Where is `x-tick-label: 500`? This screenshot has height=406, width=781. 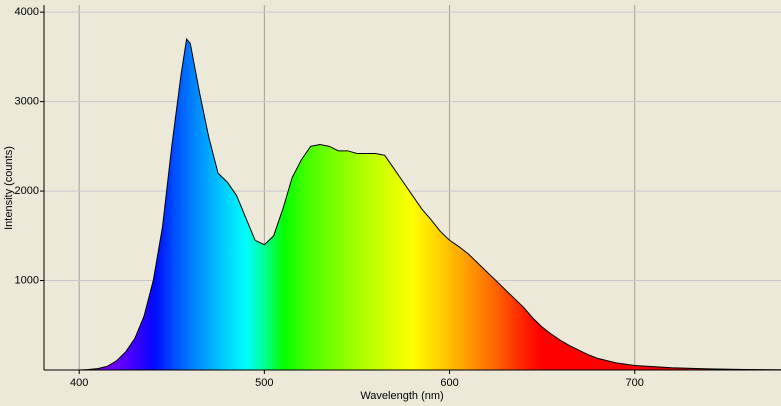
x-tick-label: 500 is located at coordinates (264, 383).